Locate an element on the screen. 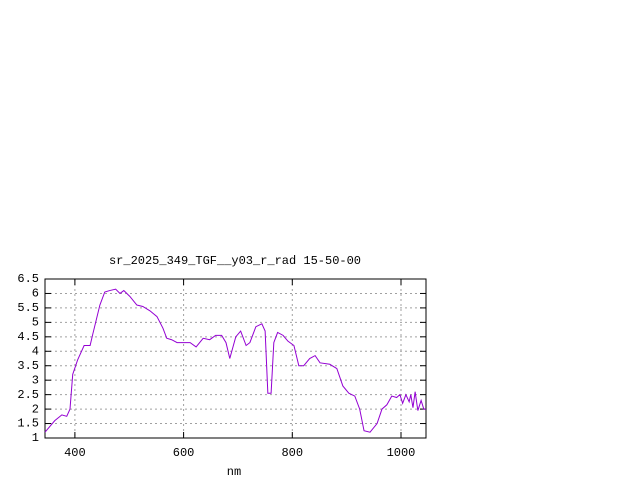 The width and height of the screenshot is (640, 480). y-tick-label: 5.5 is located at coordinates (28, 308).